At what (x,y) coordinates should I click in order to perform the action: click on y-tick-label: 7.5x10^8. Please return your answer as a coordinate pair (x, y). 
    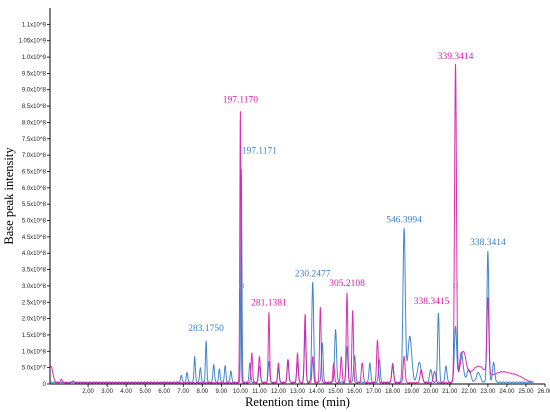
    Looking at the image, I should click on (34, 140).